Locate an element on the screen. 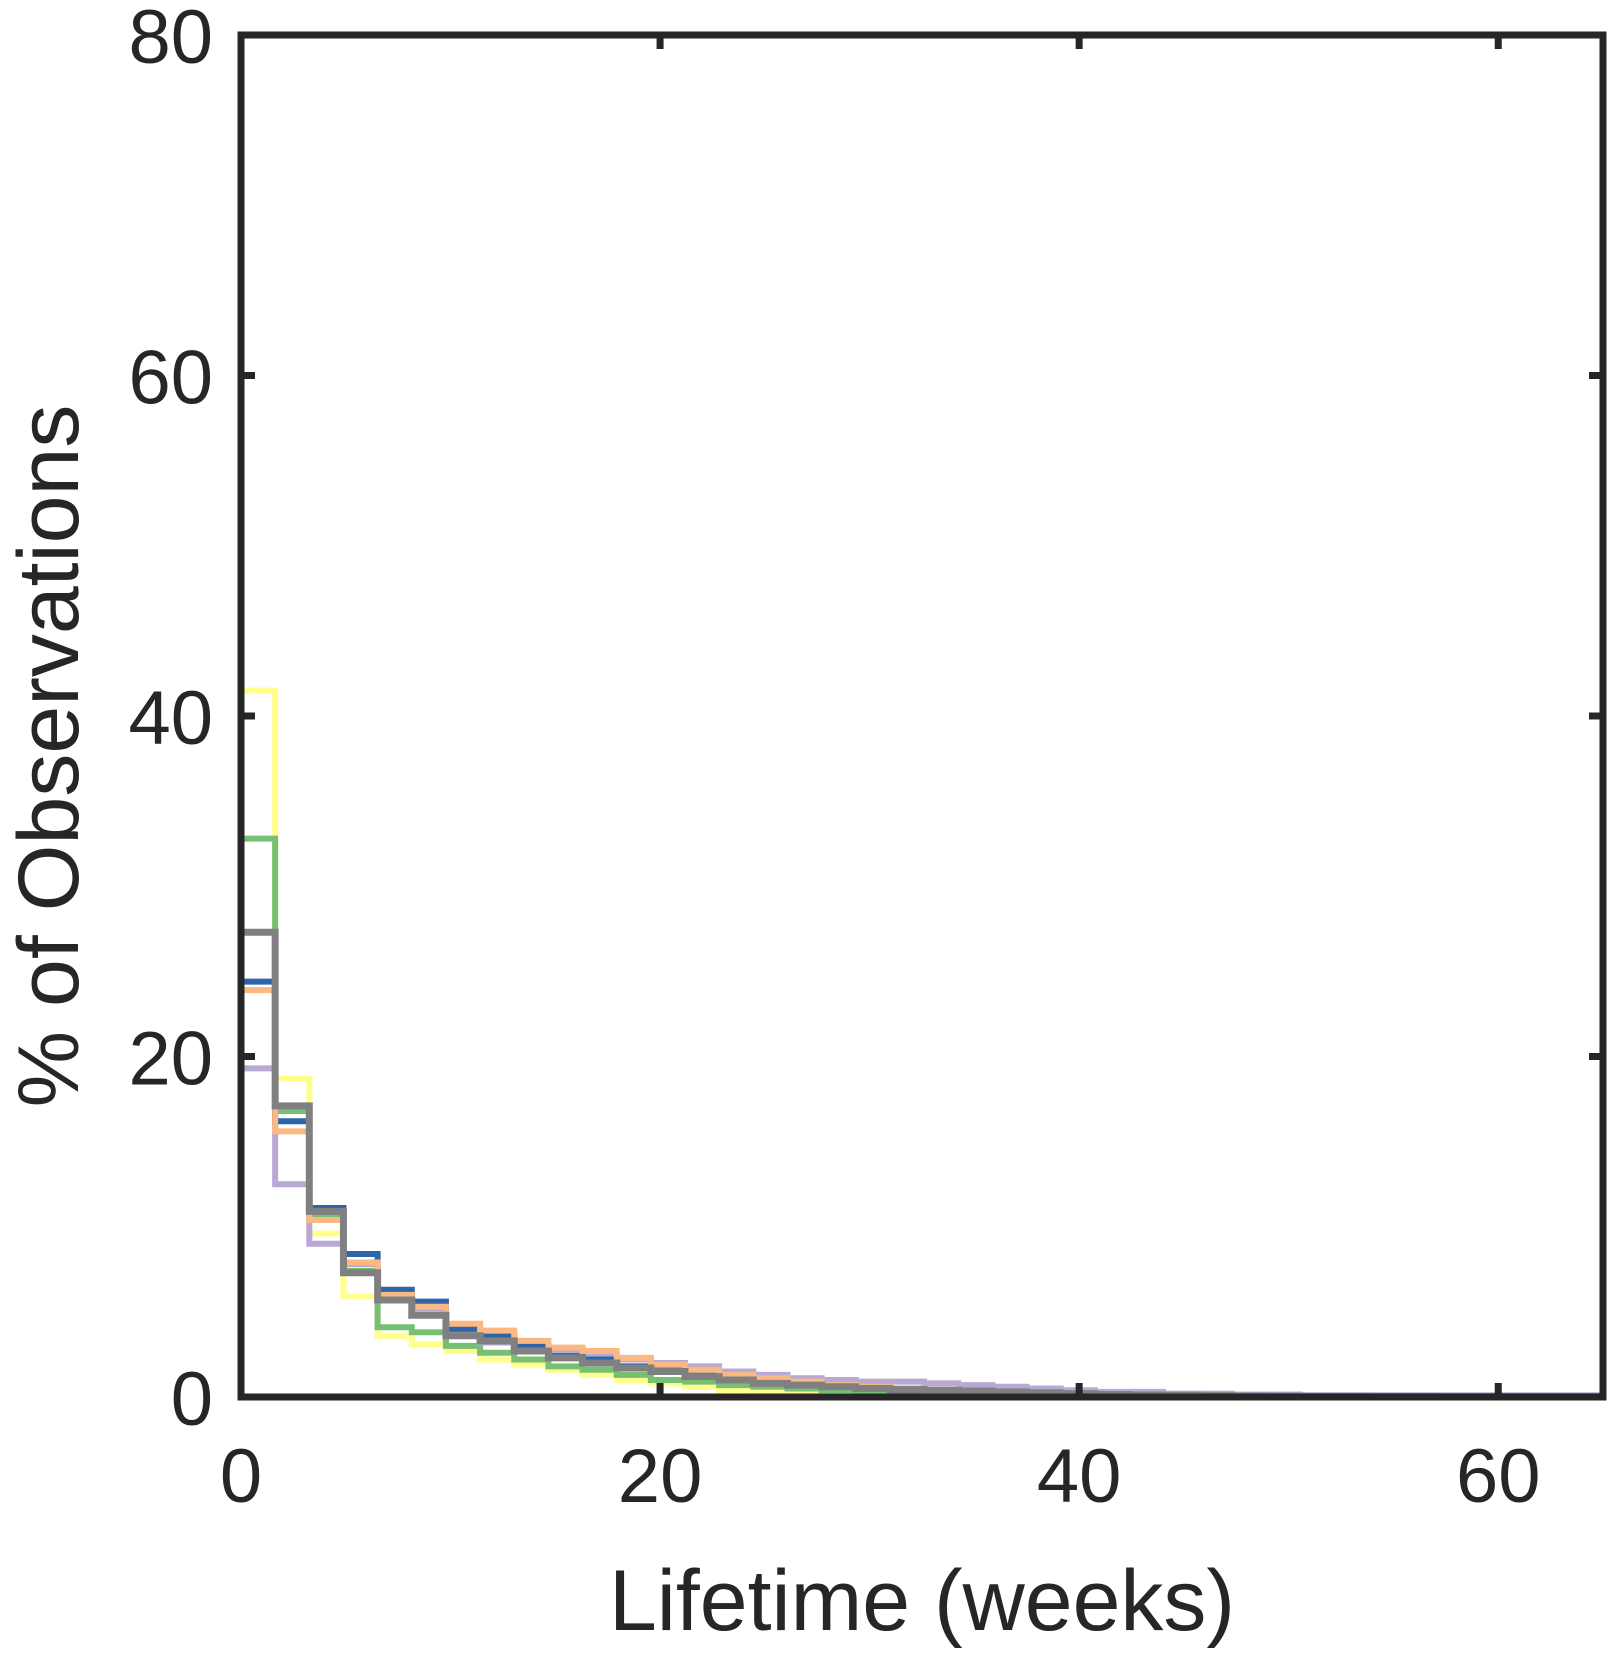  y-tick-label: 80 is located at coordinates (170, 40).